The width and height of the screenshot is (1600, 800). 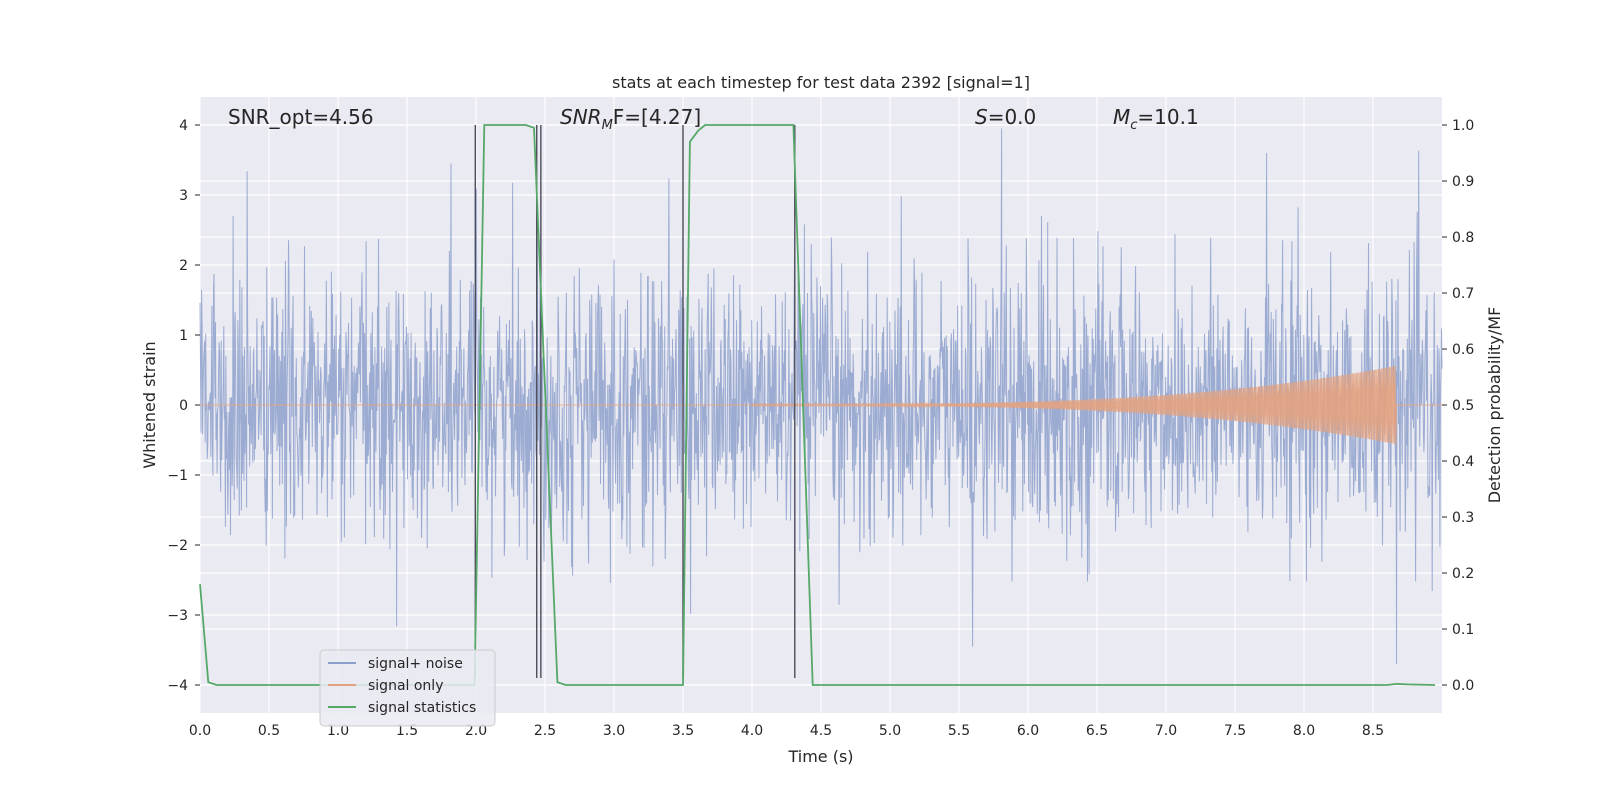 What do you see at coordinates (177, 546) in the screenshot?
I see `y-tick-label: −2` at bounding box center [177, 546].